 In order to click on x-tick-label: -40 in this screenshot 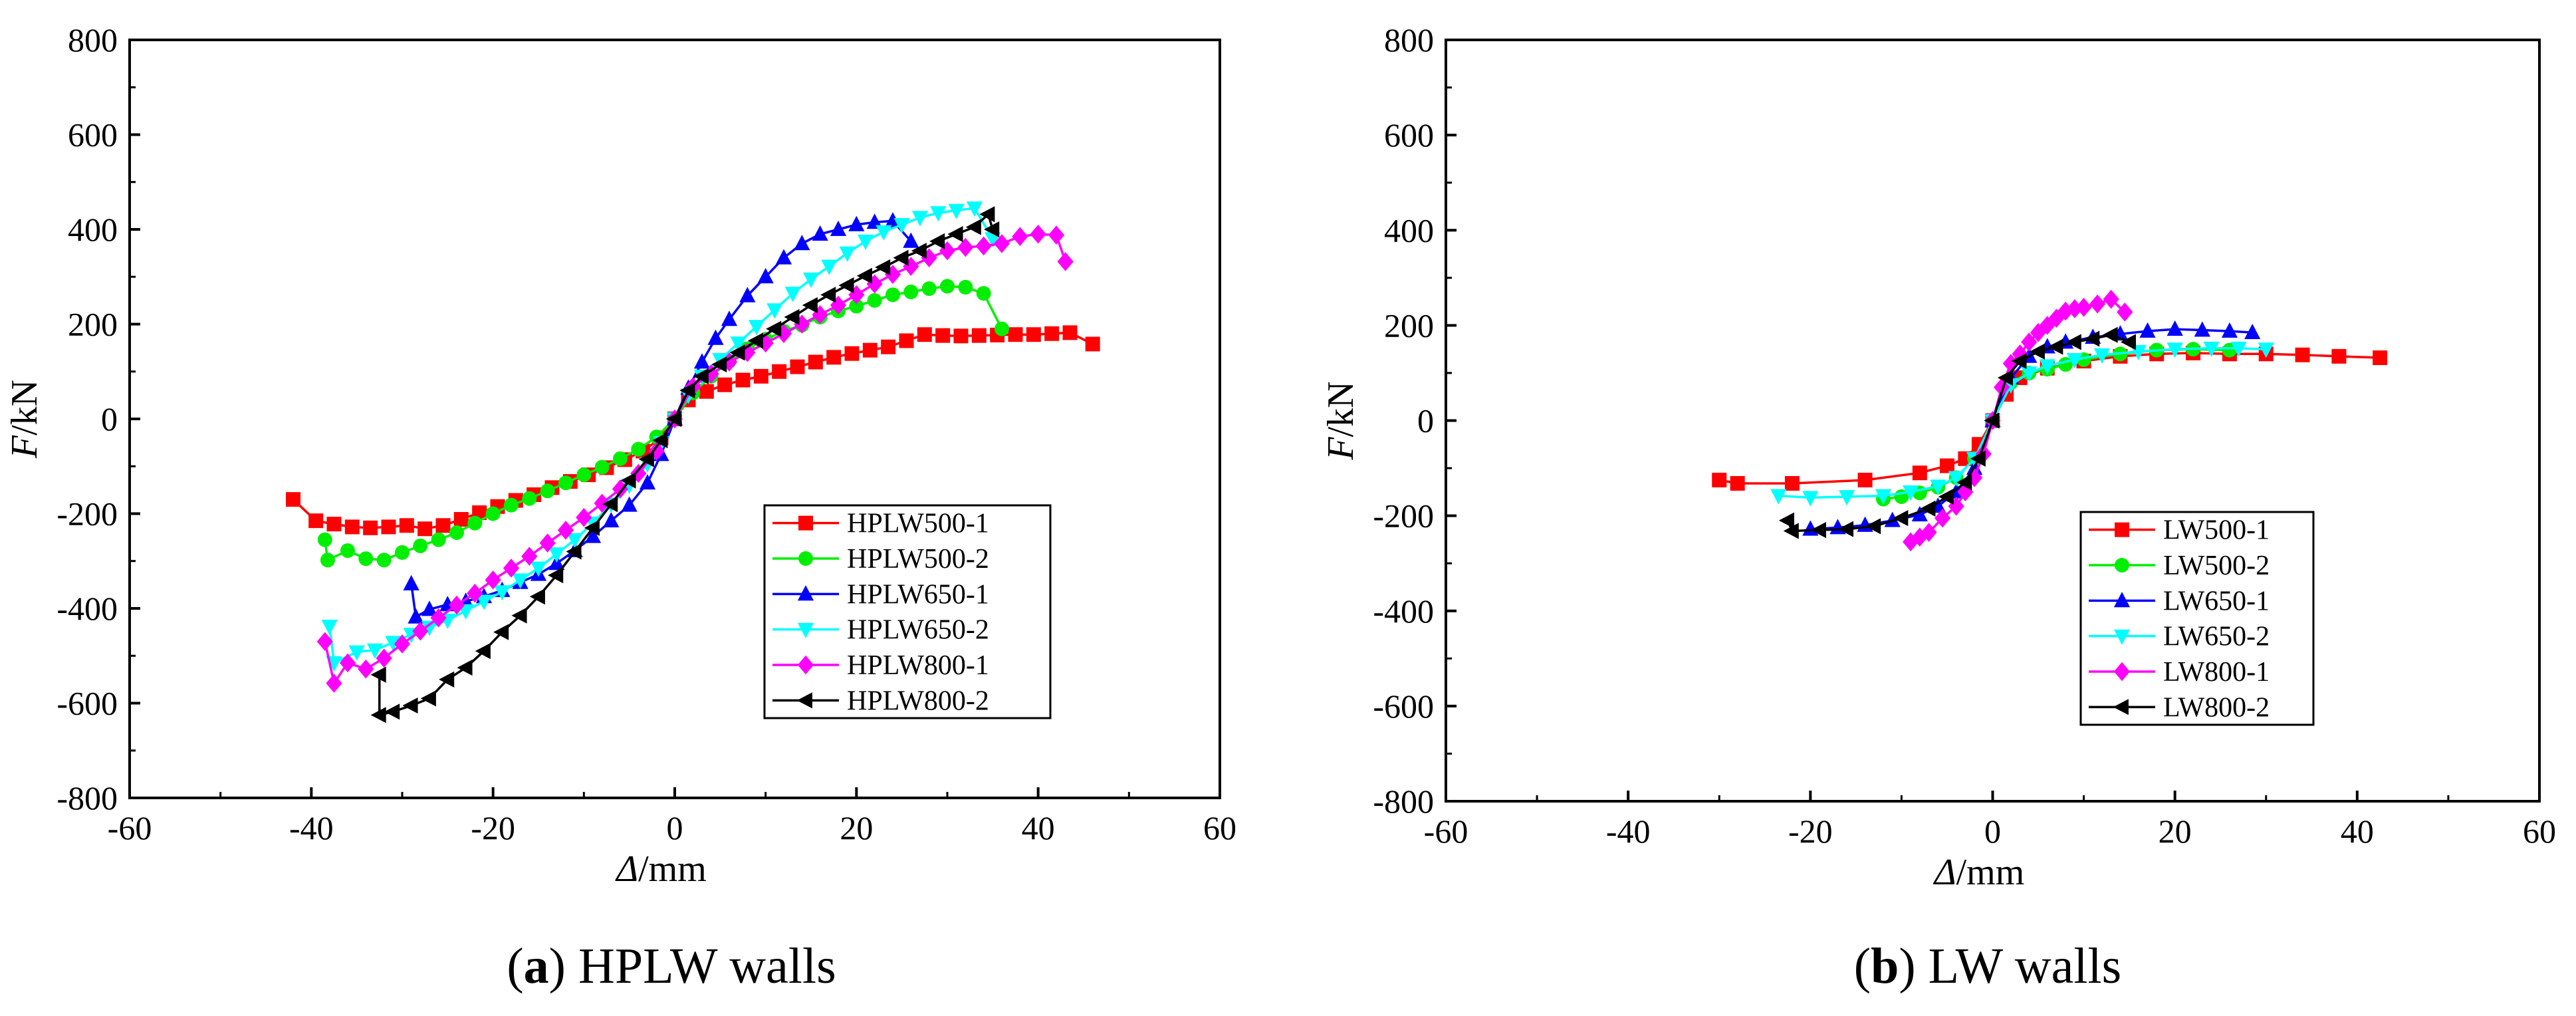, I will do `click(1628, 831)`.